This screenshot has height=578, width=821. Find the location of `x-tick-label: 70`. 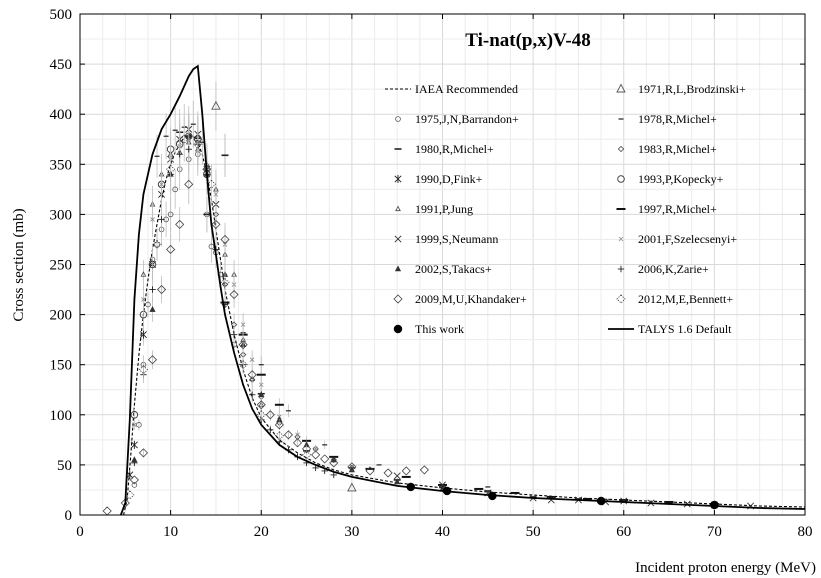

x-tick-label: 70 is located at coordinates (714, 532).